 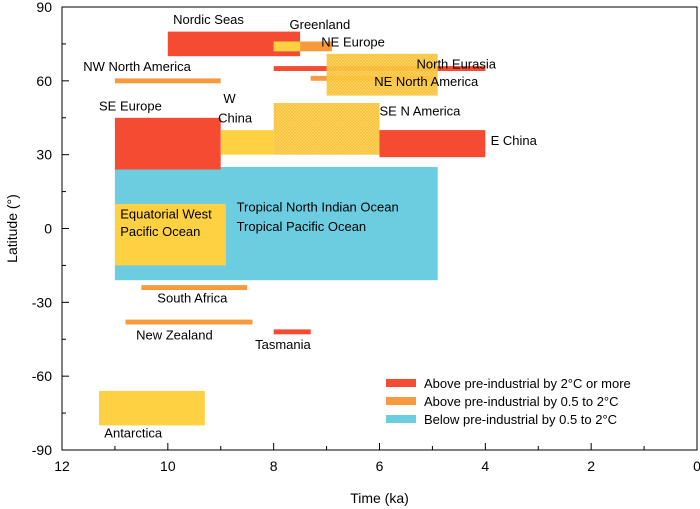 What do you see at coordinates (189, 322) in the screenshot?
I see `bar-new-zealand` at bounding box center [189, 322].